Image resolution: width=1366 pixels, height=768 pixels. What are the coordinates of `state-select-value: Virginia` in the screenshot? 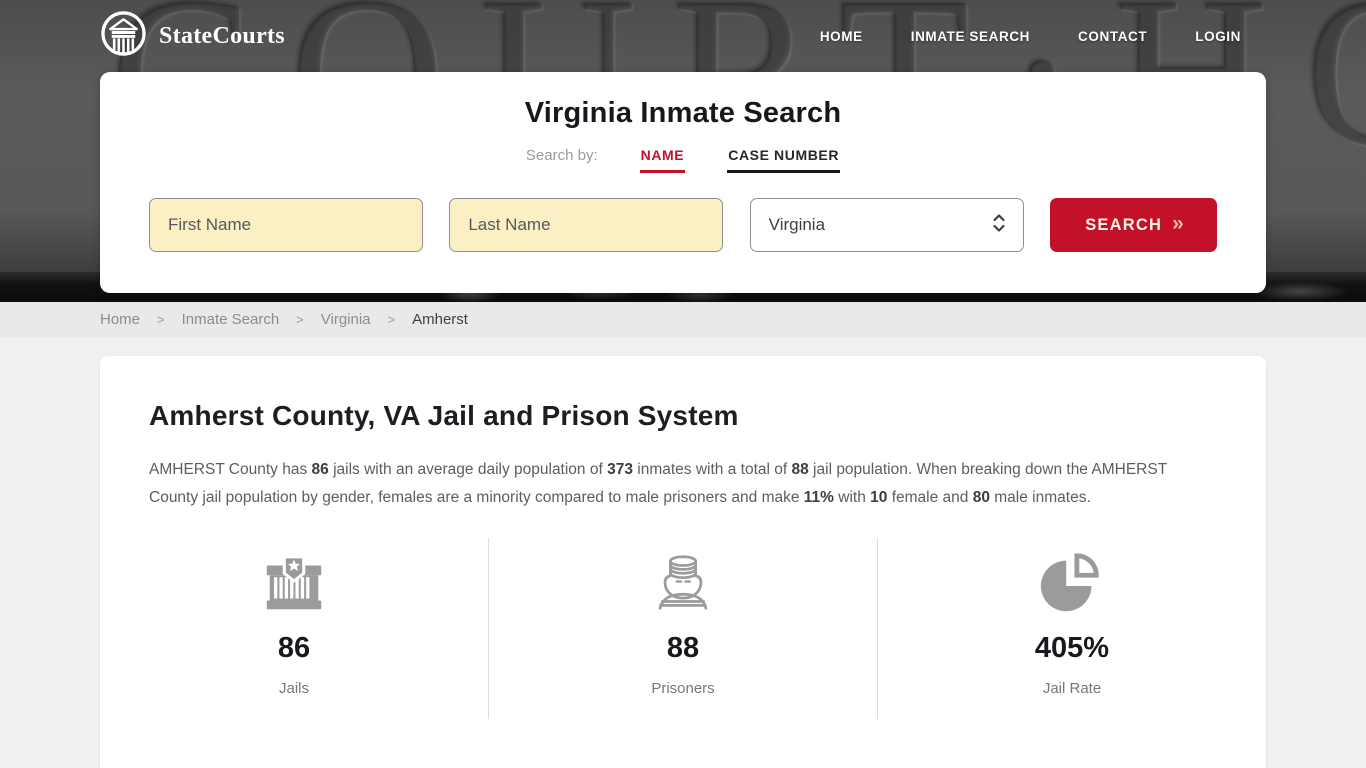 It's located at (797, 224).